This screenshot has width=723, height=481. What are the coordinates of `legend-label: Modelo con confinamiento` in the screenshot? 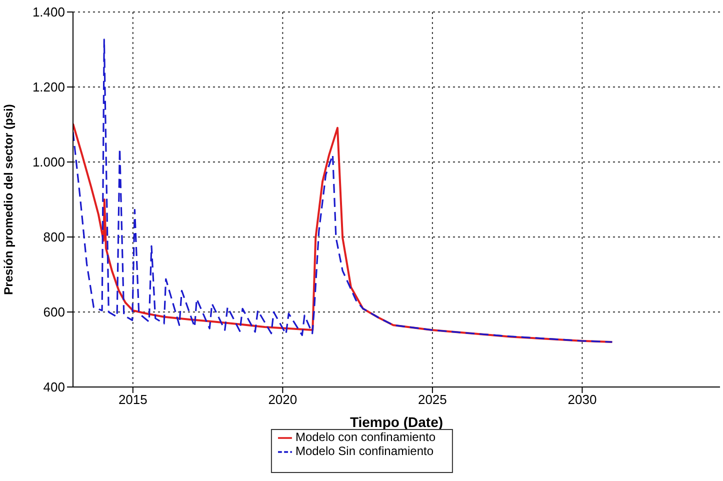 It's located at (365, 437).